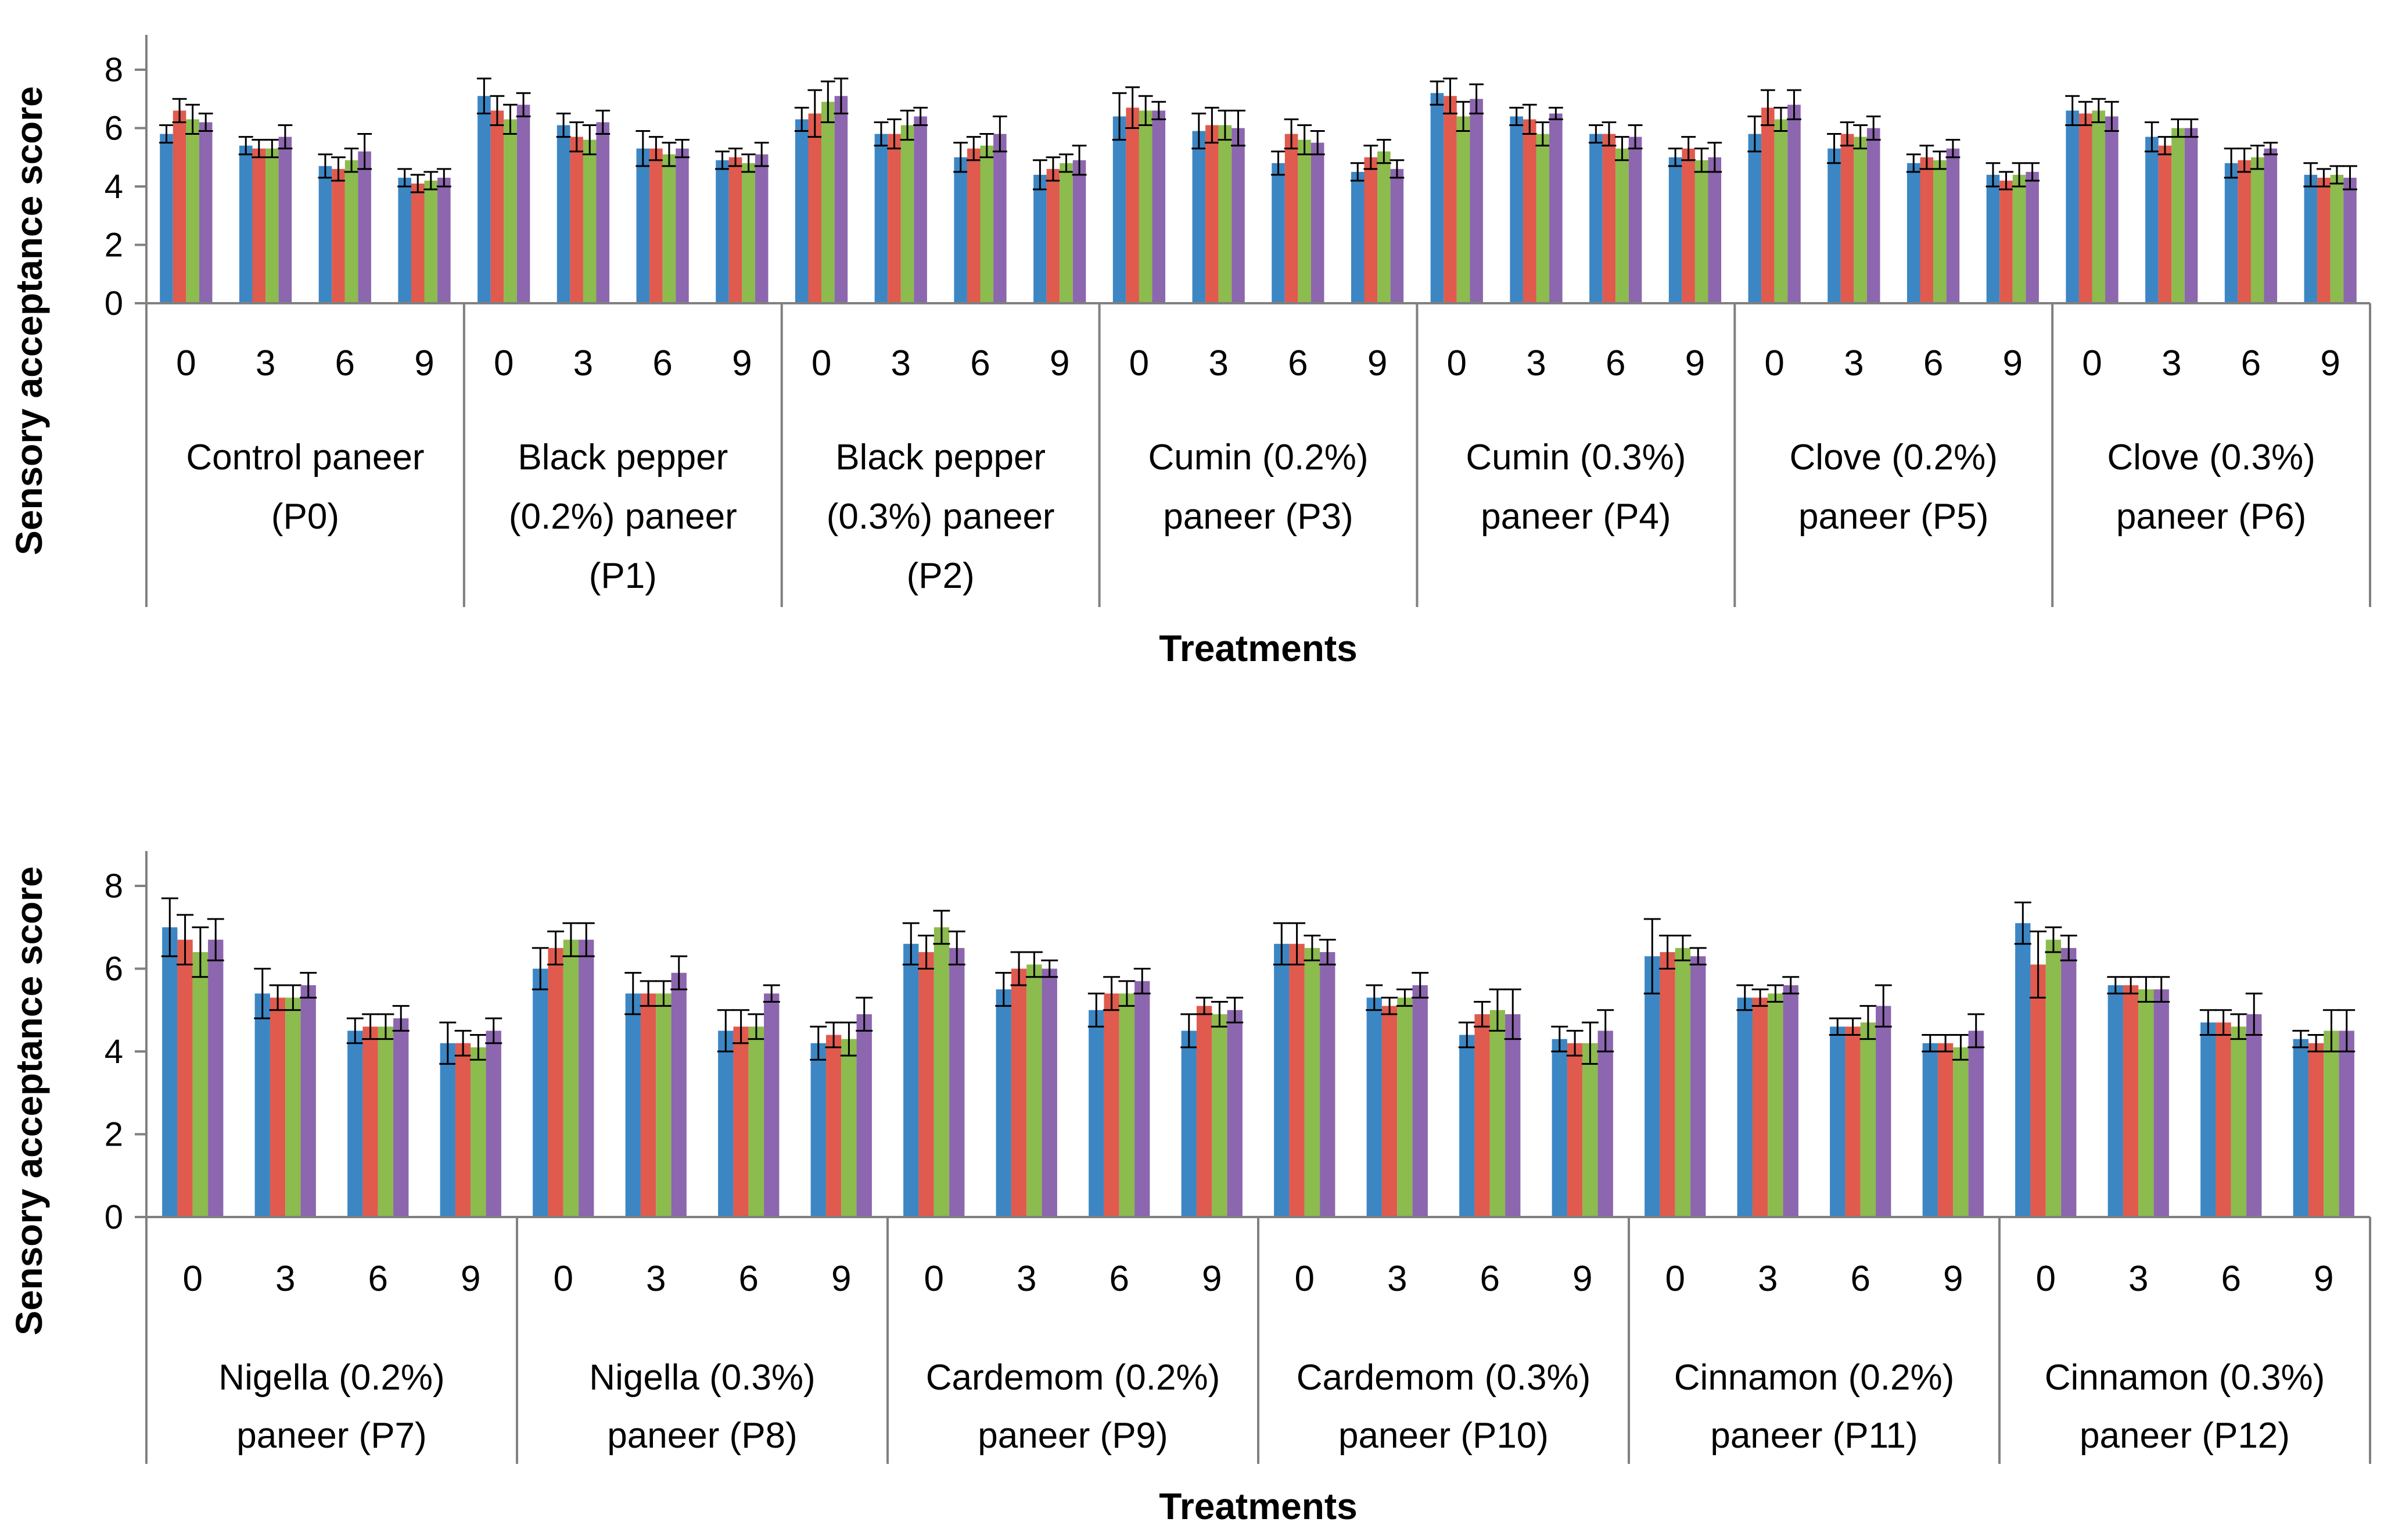 This screenshot has width=2384, height=1540. Describe the element at coordinates (1745, 1107) in the screenshot. I see `bar-g4-d1-s0` at that location.